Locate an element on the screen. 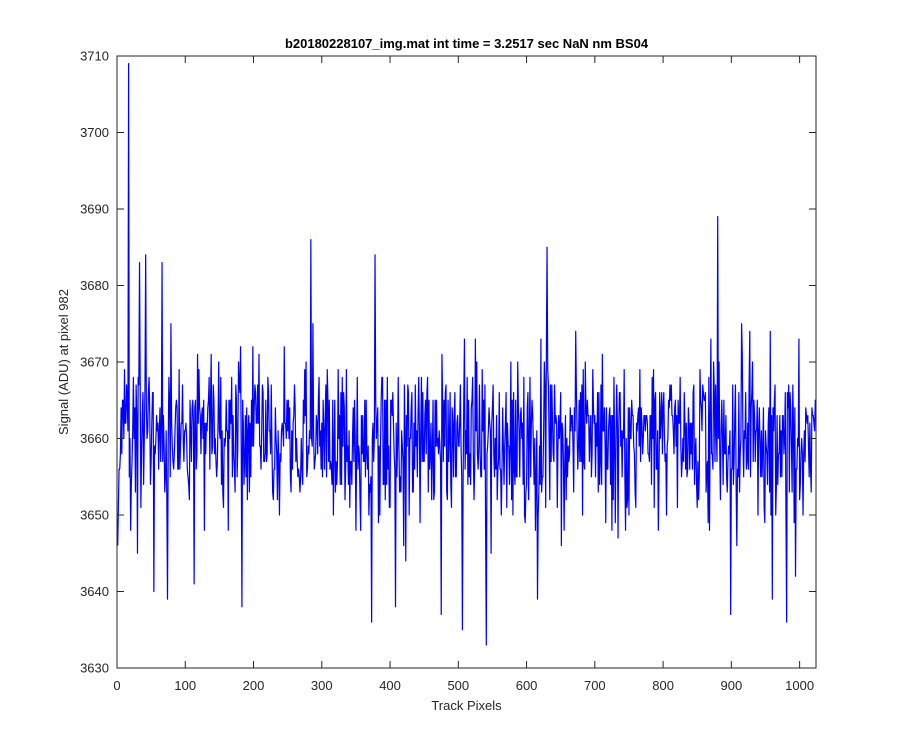 Image resolution: width=900 pixels, height=750 pixels. x-tick-label: 200 is located at coordinates (254, 685).